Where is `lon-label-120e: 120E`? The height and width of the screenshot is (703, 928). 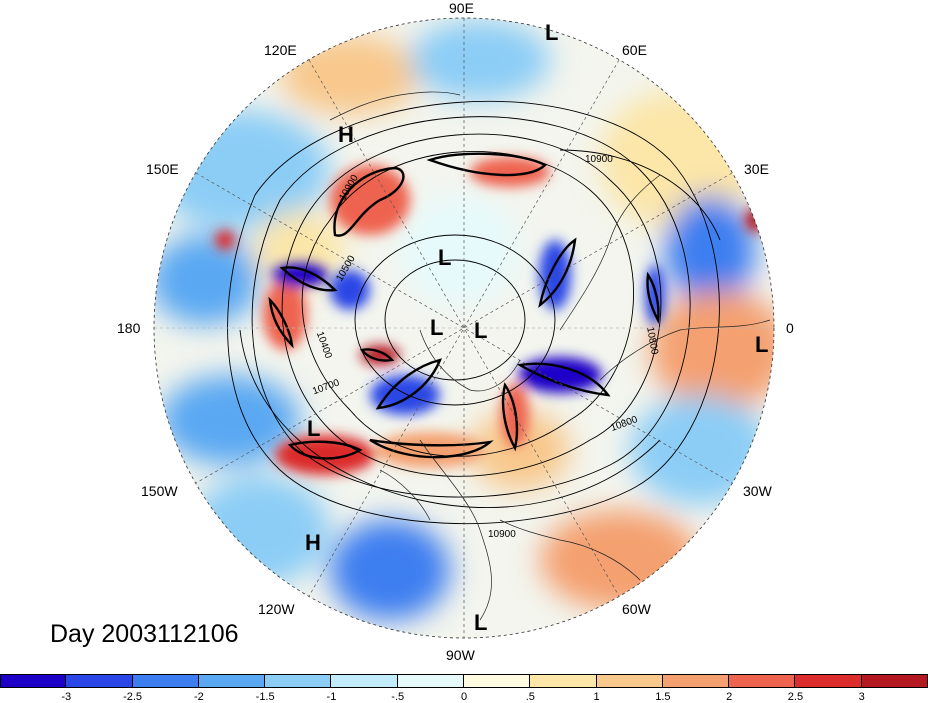 lon-label-120e: 120E is located at coordinates (280, 50).